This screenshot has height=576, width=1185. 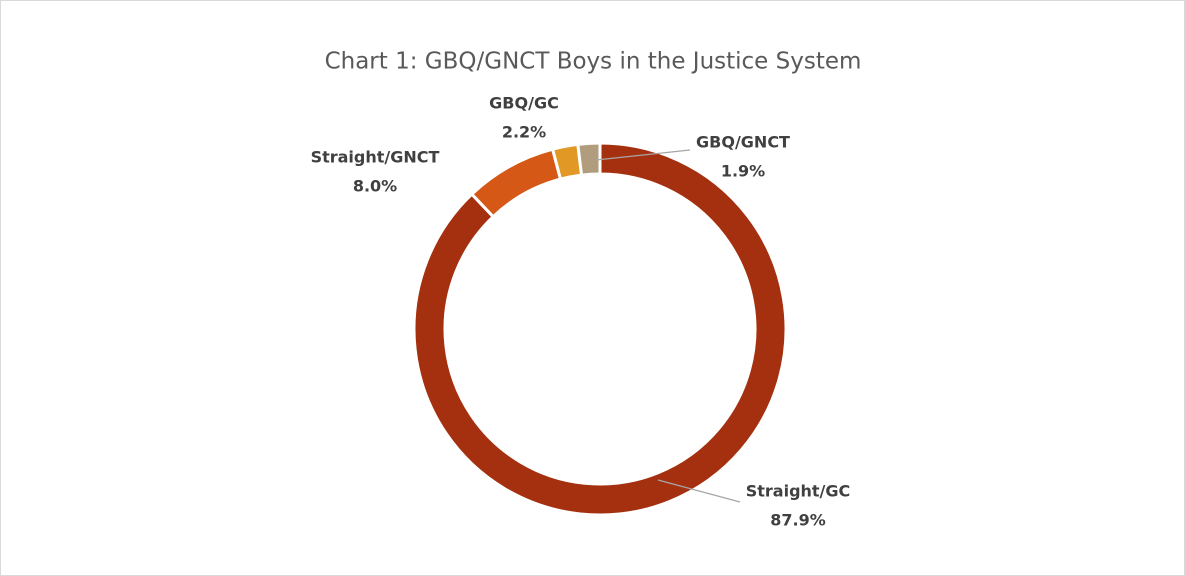 I want to click on donut-segment, so click(x=589, y=159).